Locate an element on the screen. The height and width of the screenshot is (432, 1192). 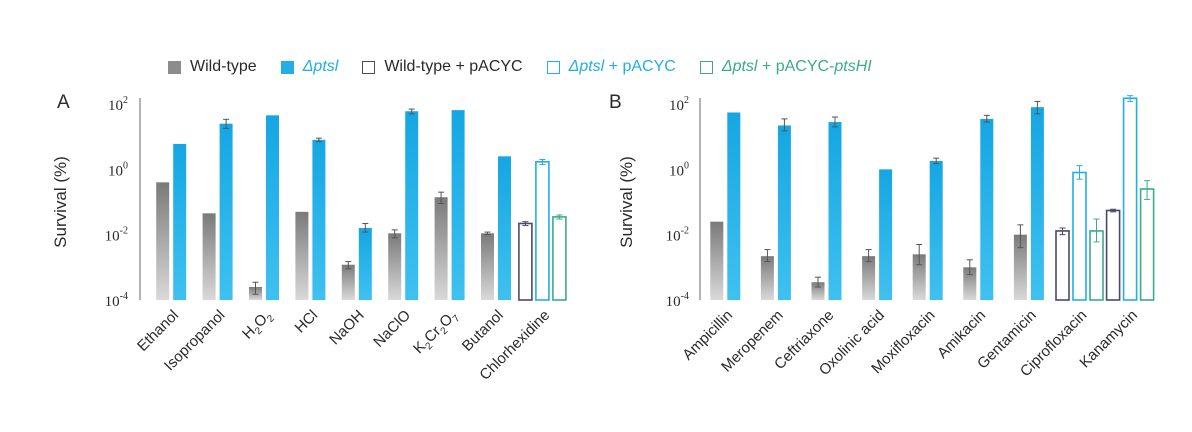
x-tick-label: HCl is located at coordinates (307, 322).